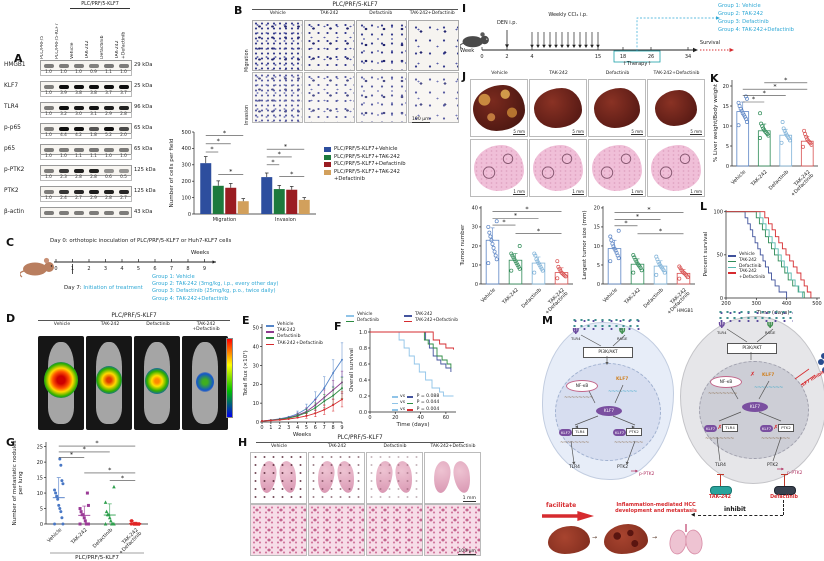 This screenshot has height=561, width=824. Describe the element at coordinates (82, 196) in the screenshot. I see `blot-row: PTK2 125 kDa 1.0 2.4 2.7 2.9 2.8 2.7` at that location.